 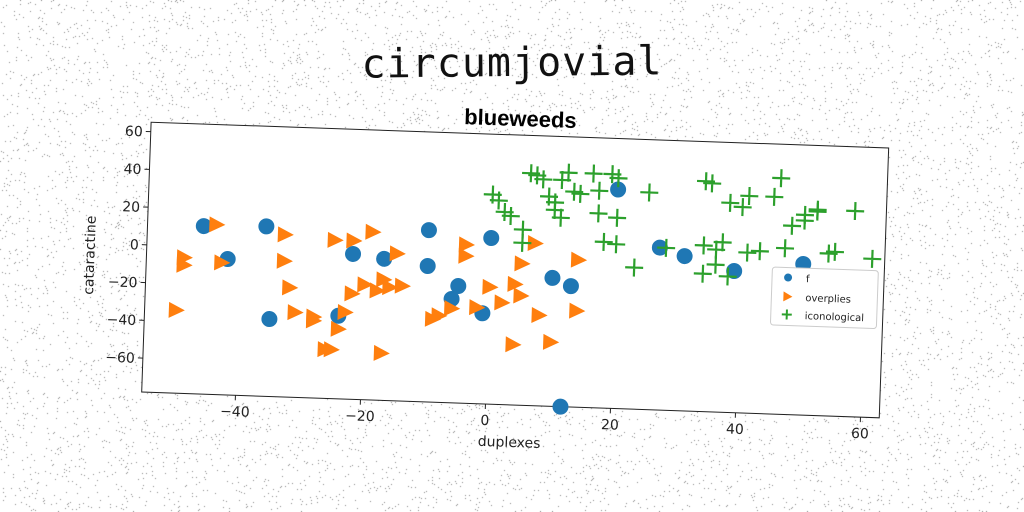 I want to click on y-tick-label: 20, so click(x=131, y=207).